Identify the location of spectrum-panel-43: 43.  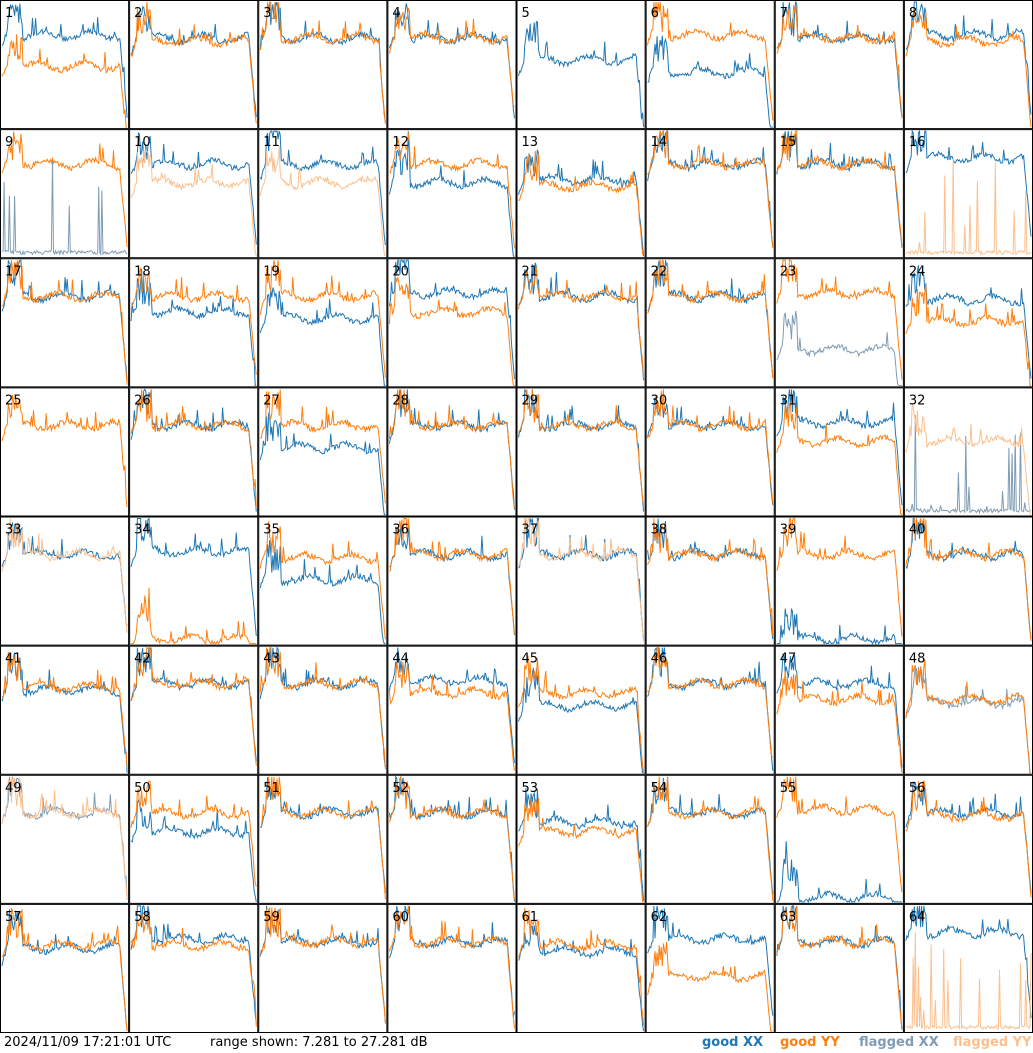
(323, 710).